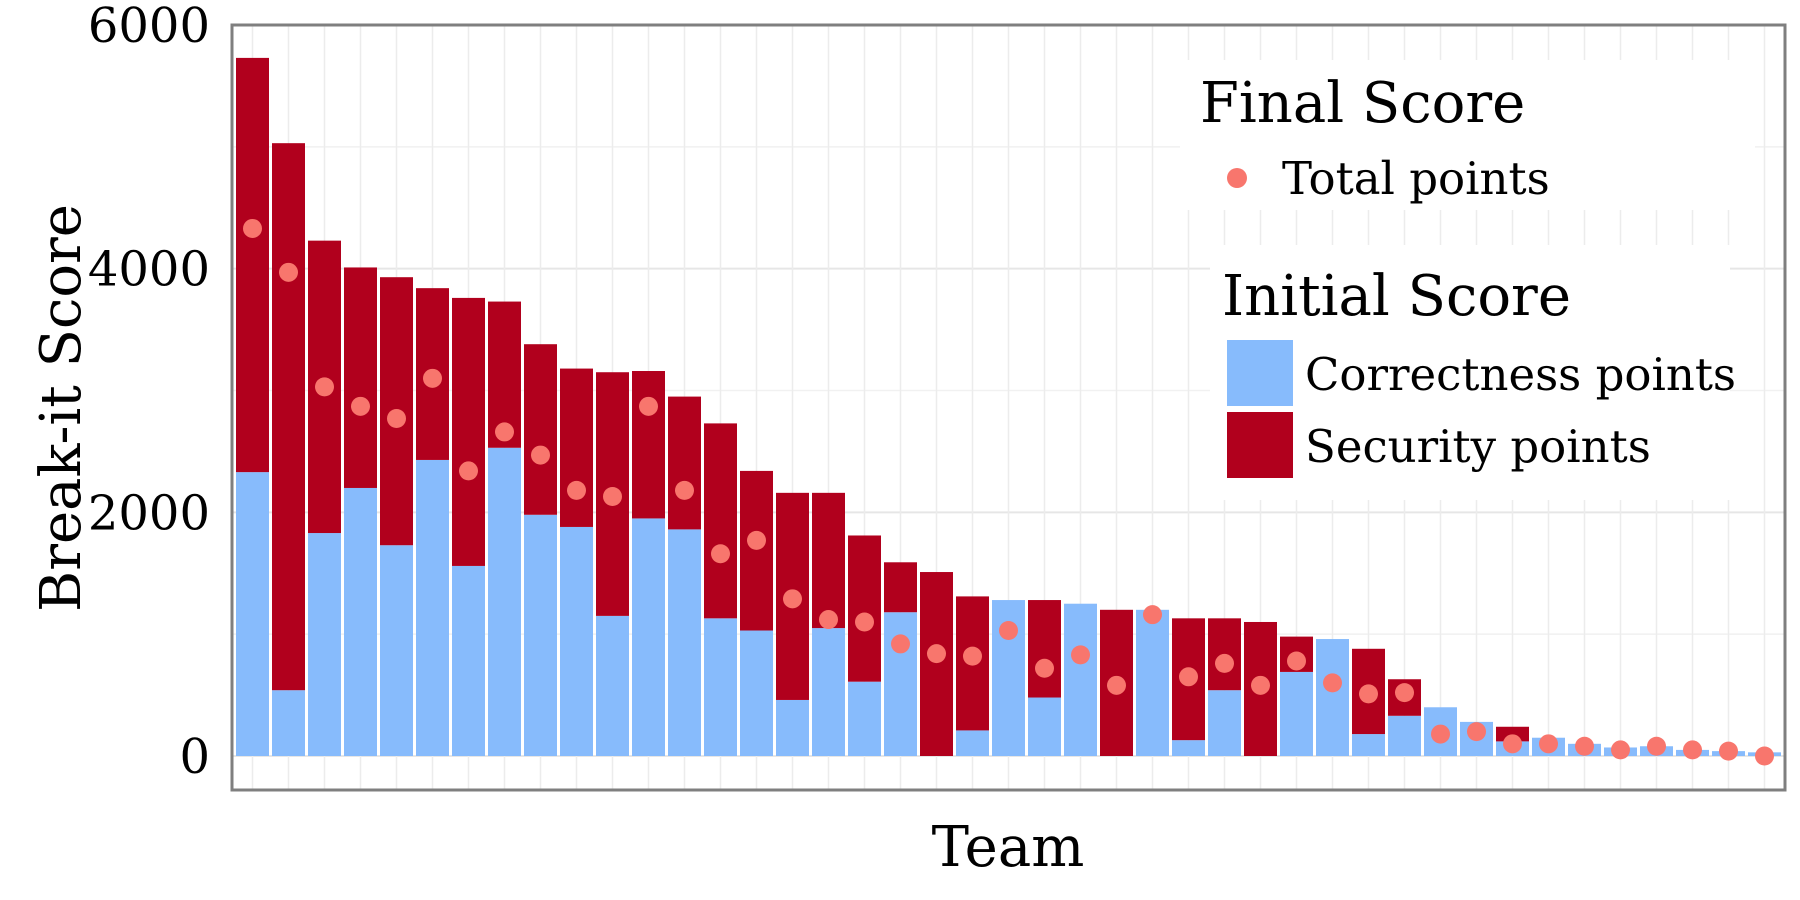 The image size is (1800, 900). I want to click on legend-initial-box, so click(1470, 372).